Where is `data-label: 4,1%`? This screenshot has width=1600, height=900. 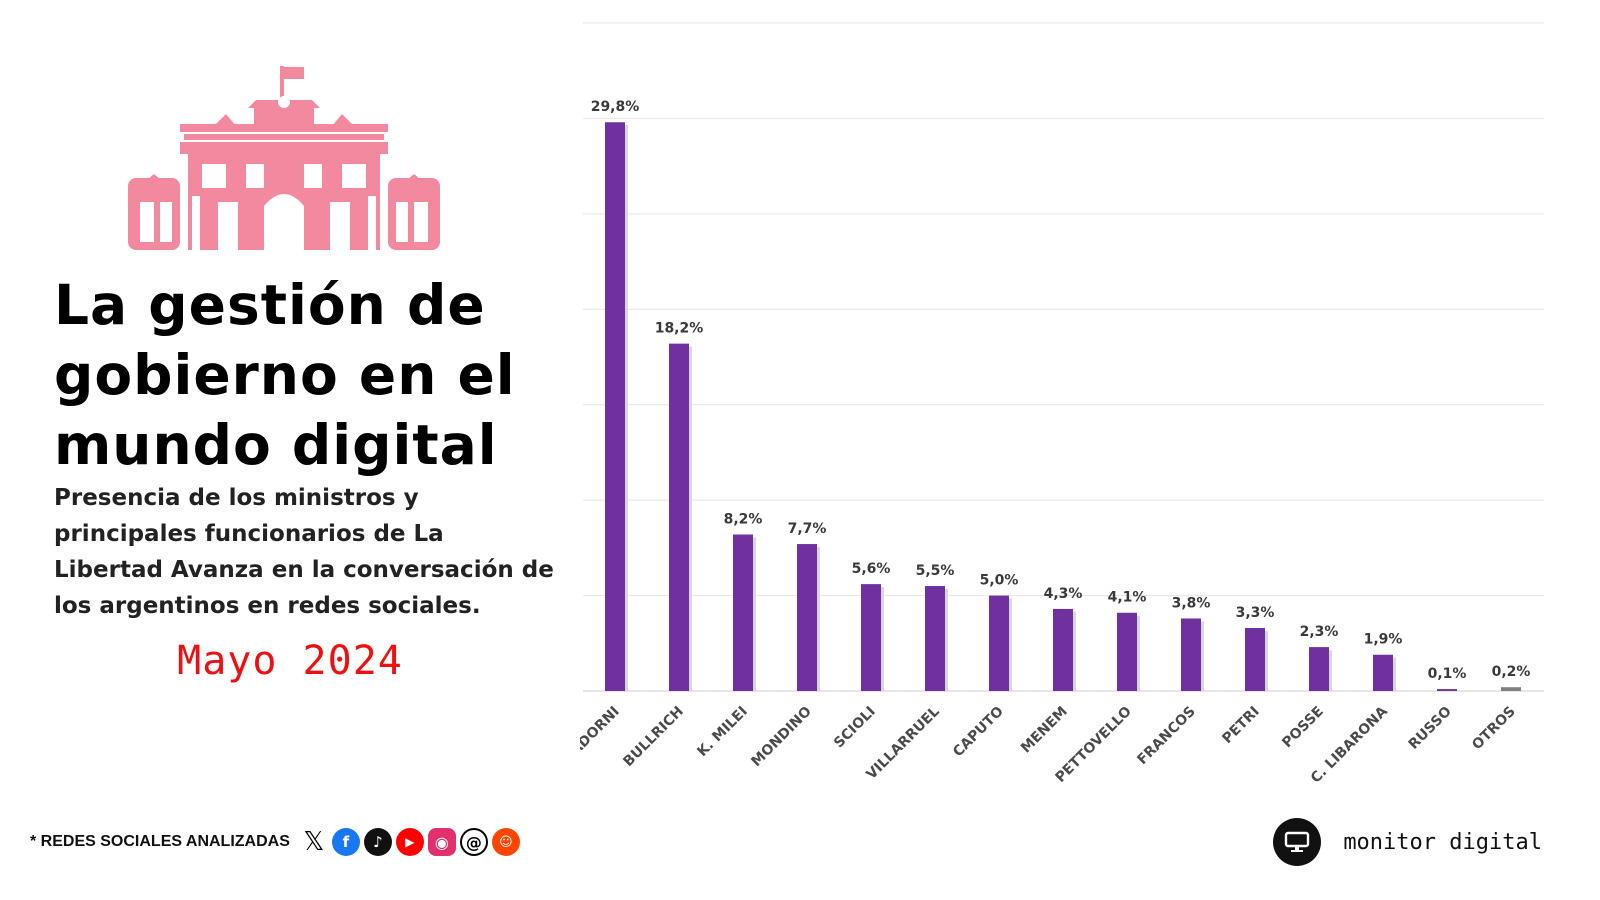 data-label: 4,1% is located at coordinates (1127, 598).